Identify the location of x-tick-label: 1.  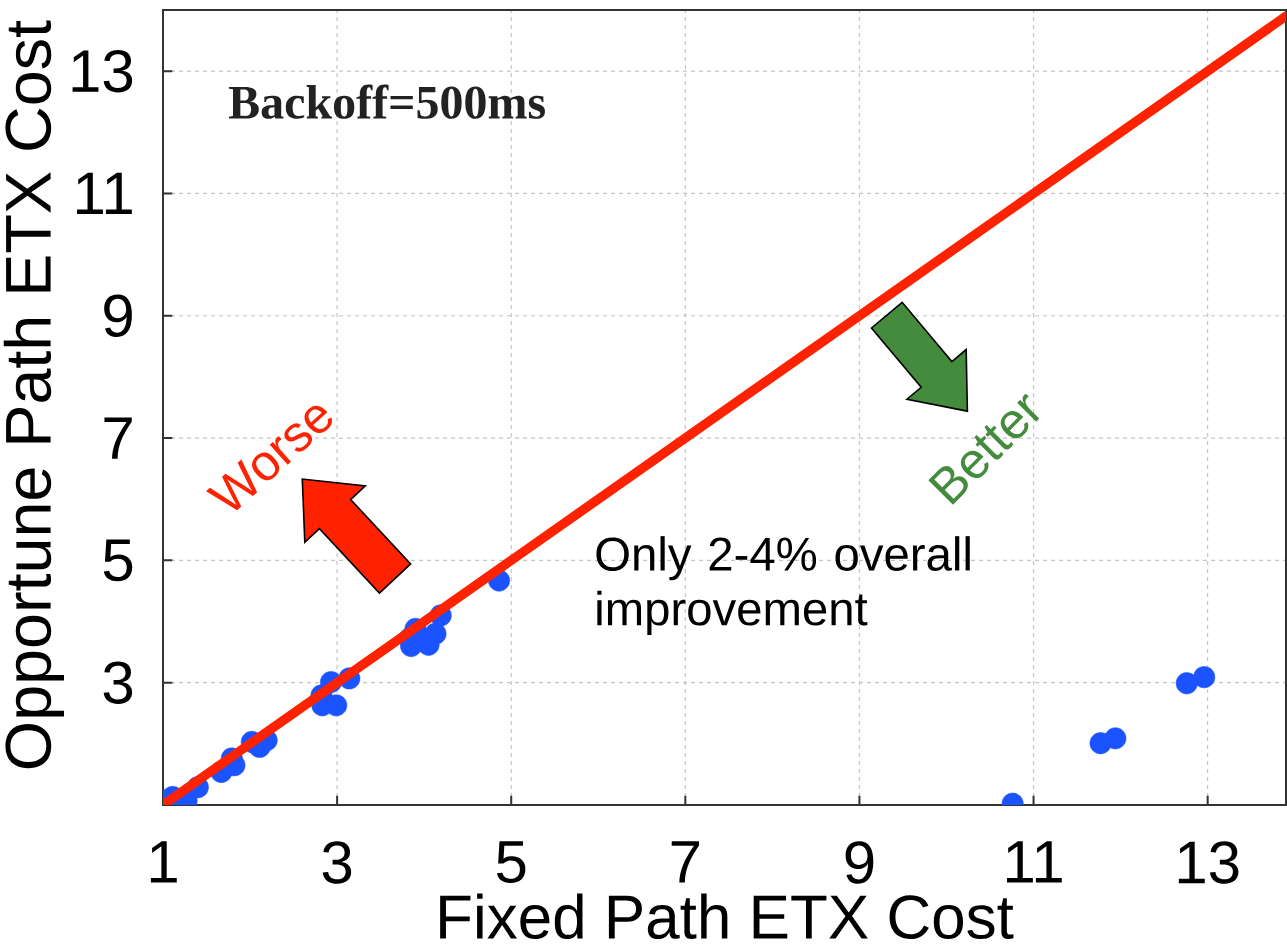
(163, 862).